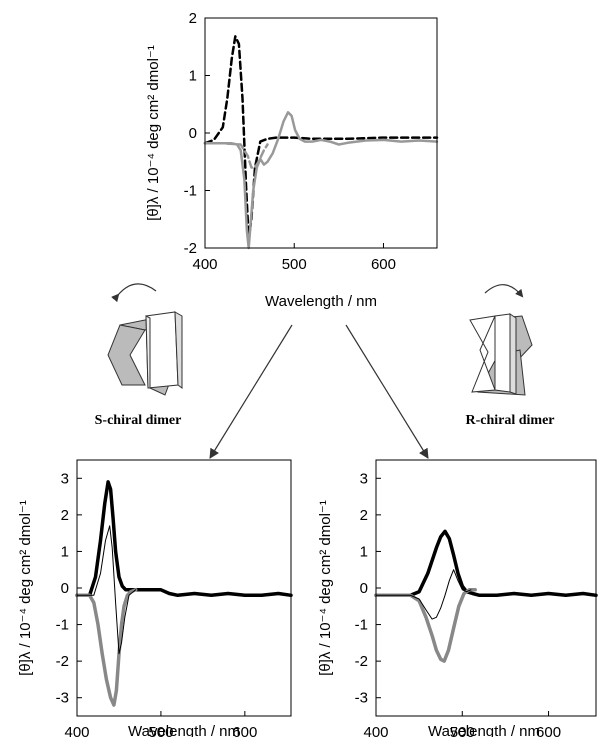 Image resolution: width=599 pixels, height=737 pixels. I want to click on bottom-left-series, so click(184, 593).